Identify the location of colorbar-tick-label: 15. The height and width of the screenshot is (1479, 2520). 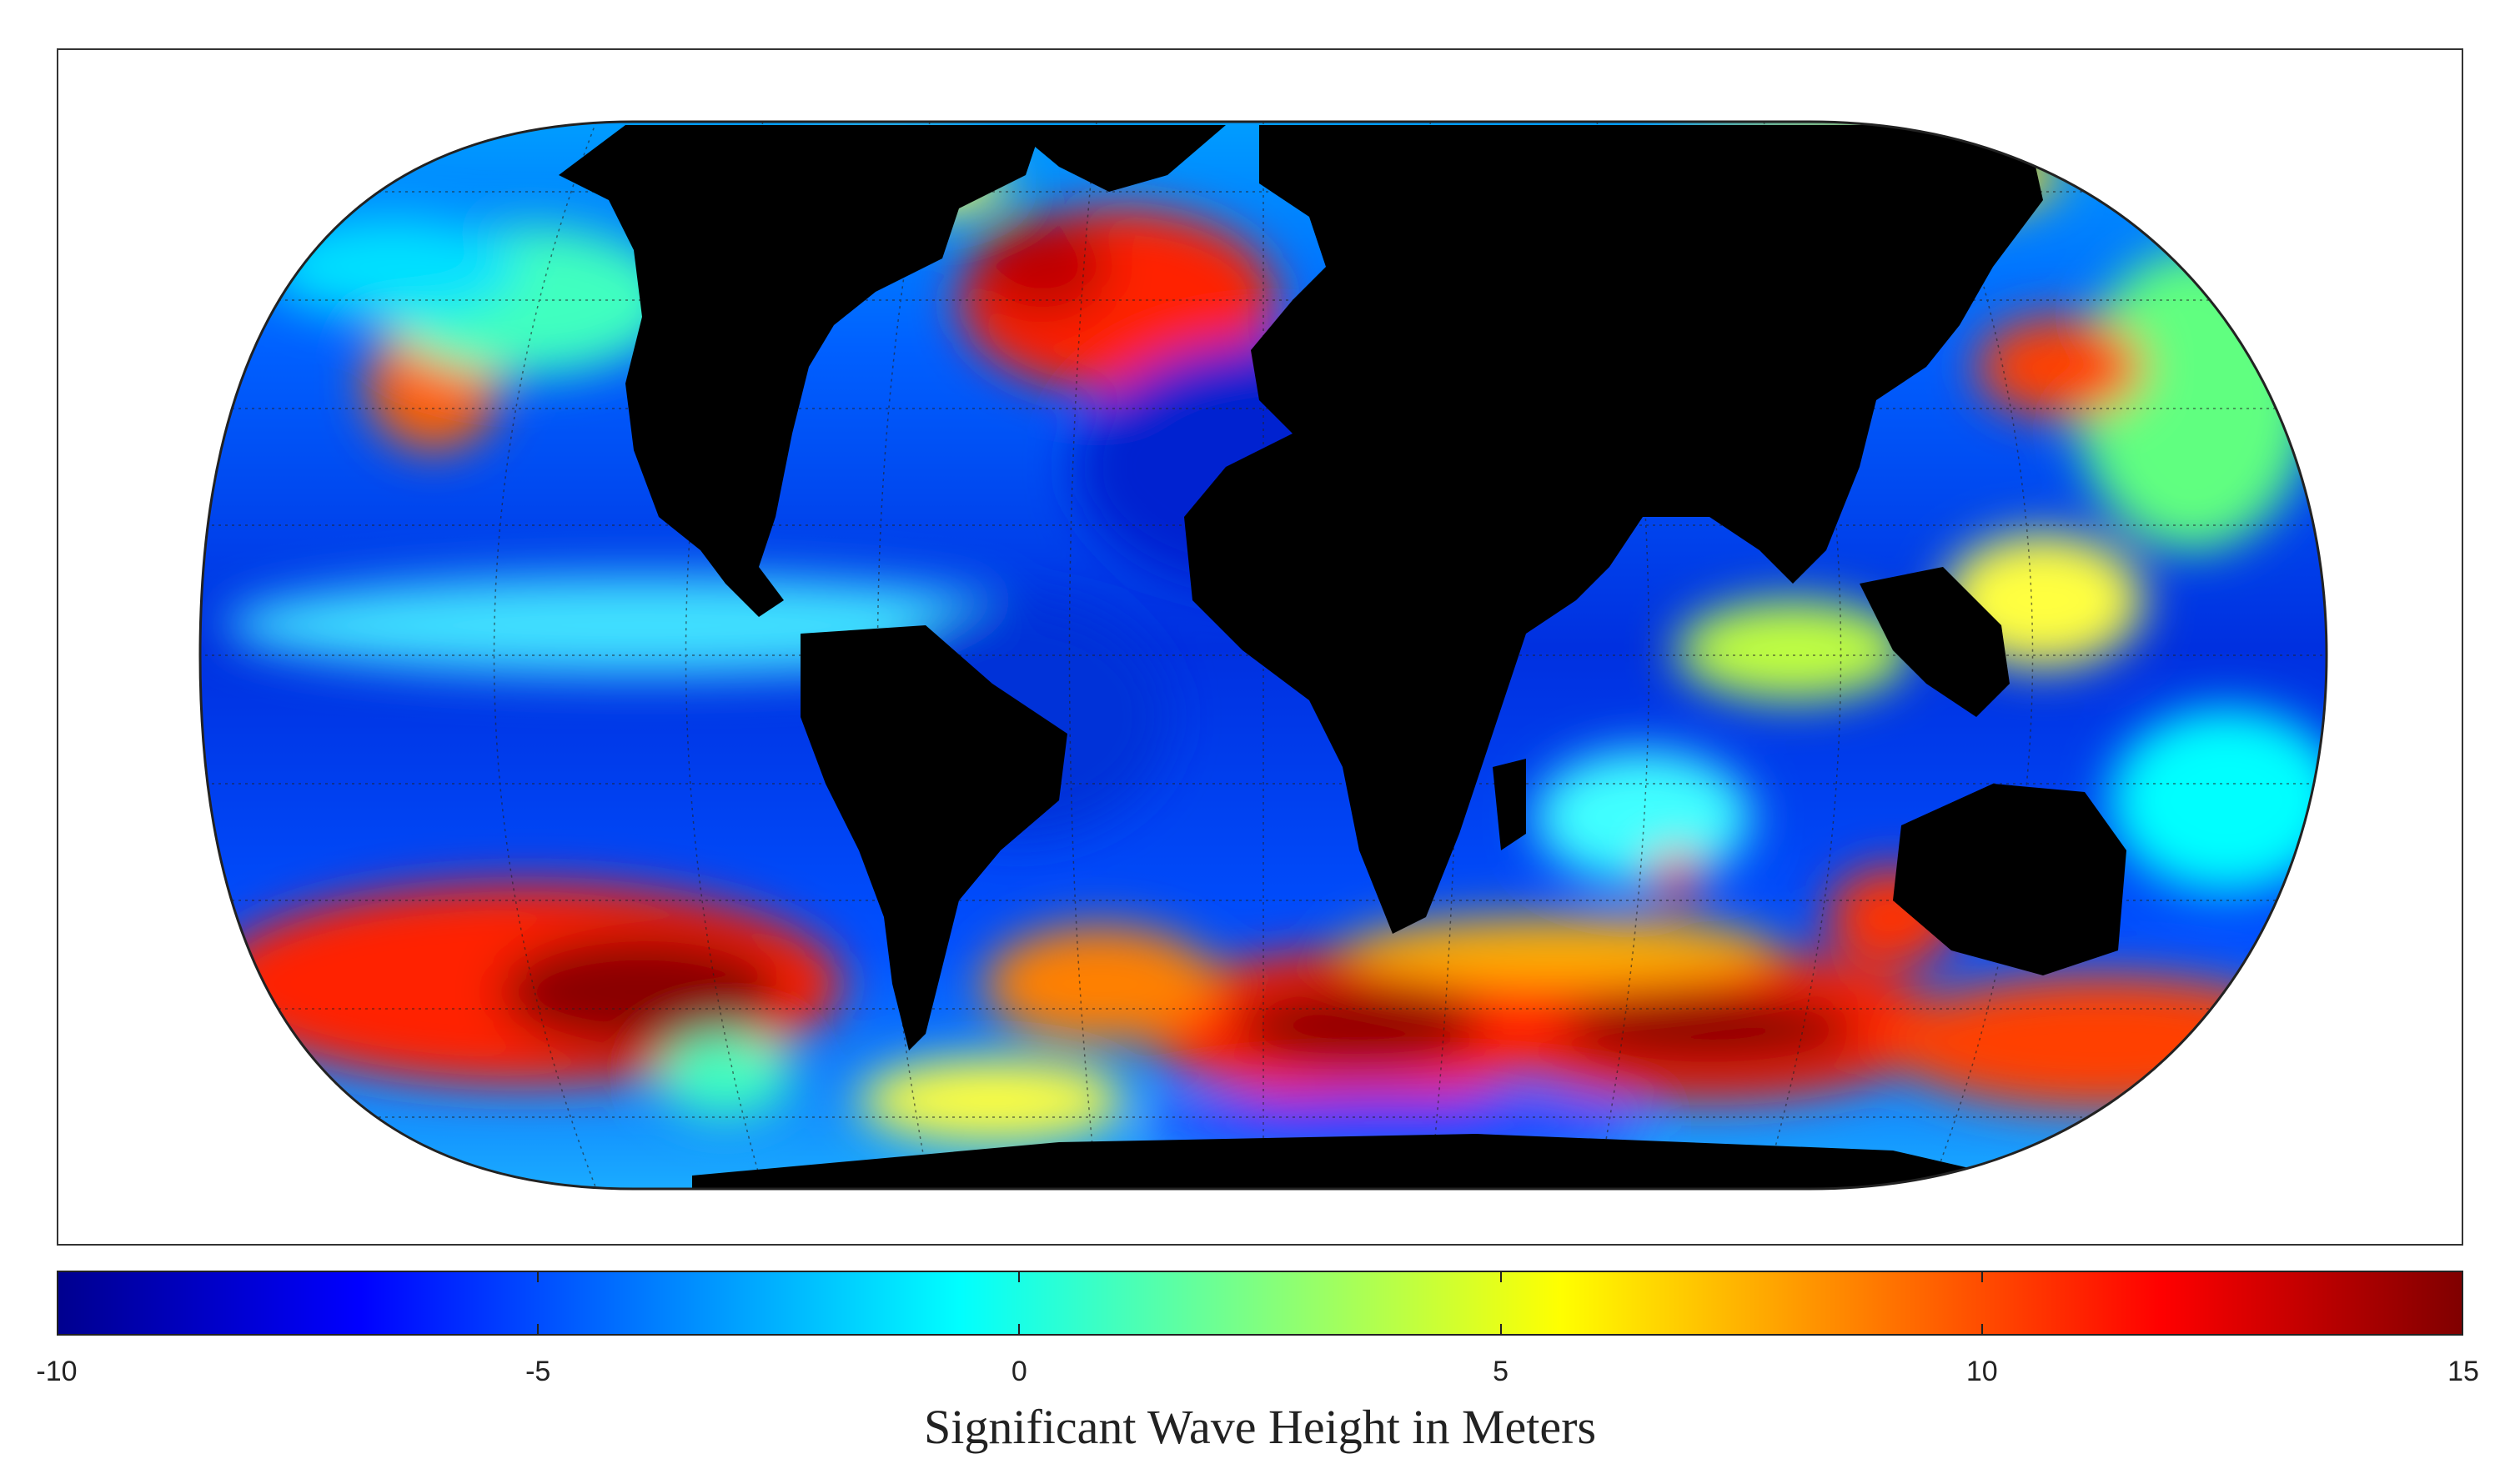
(2463, 1371).